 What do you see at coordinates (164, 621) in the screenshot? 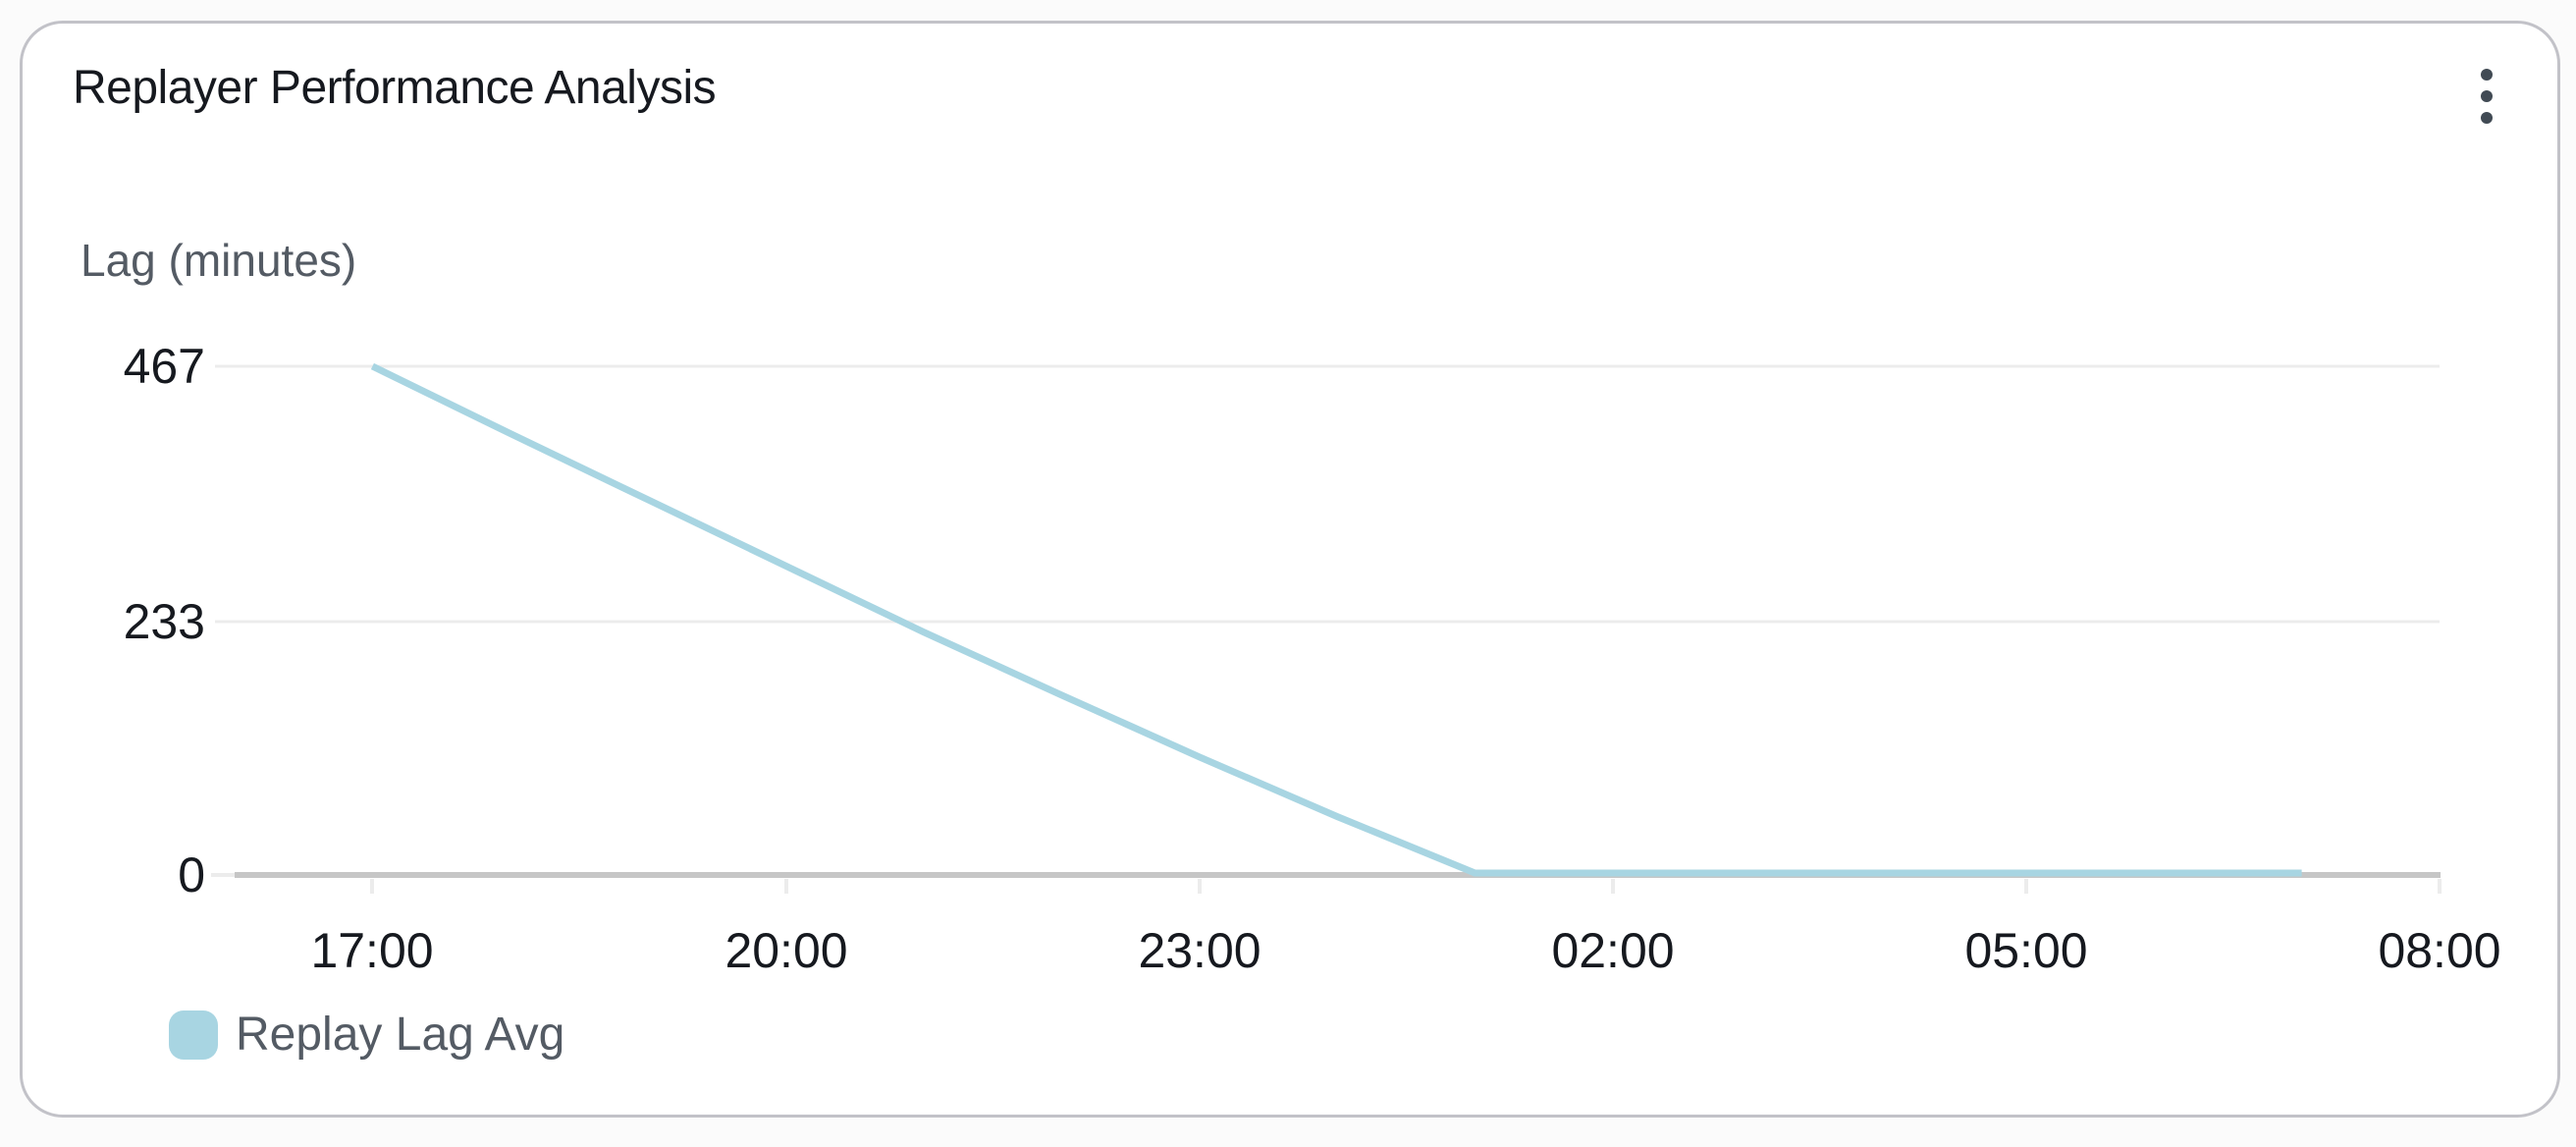
I see `y-tick-label: 233` at bounding box center [164, 621].